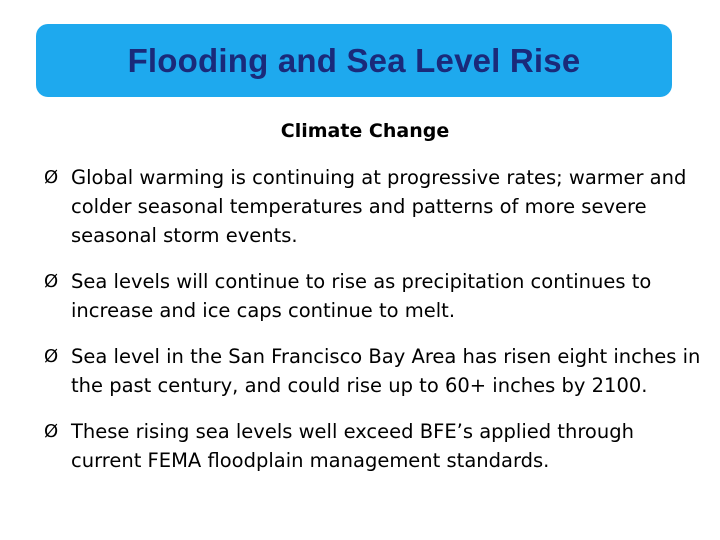  I want to click on slide-title: Flooding and Sea Level Rise, so click(354, 60).